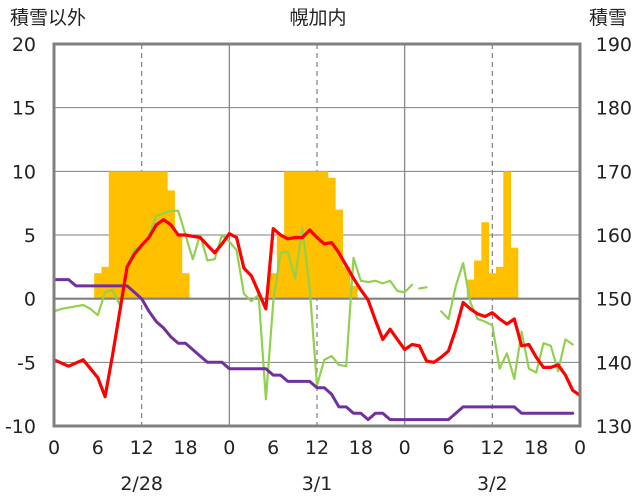  Describe the element at coordinates (24, 172) in the screenshot. I see `left-tick-label: 10` at that location.